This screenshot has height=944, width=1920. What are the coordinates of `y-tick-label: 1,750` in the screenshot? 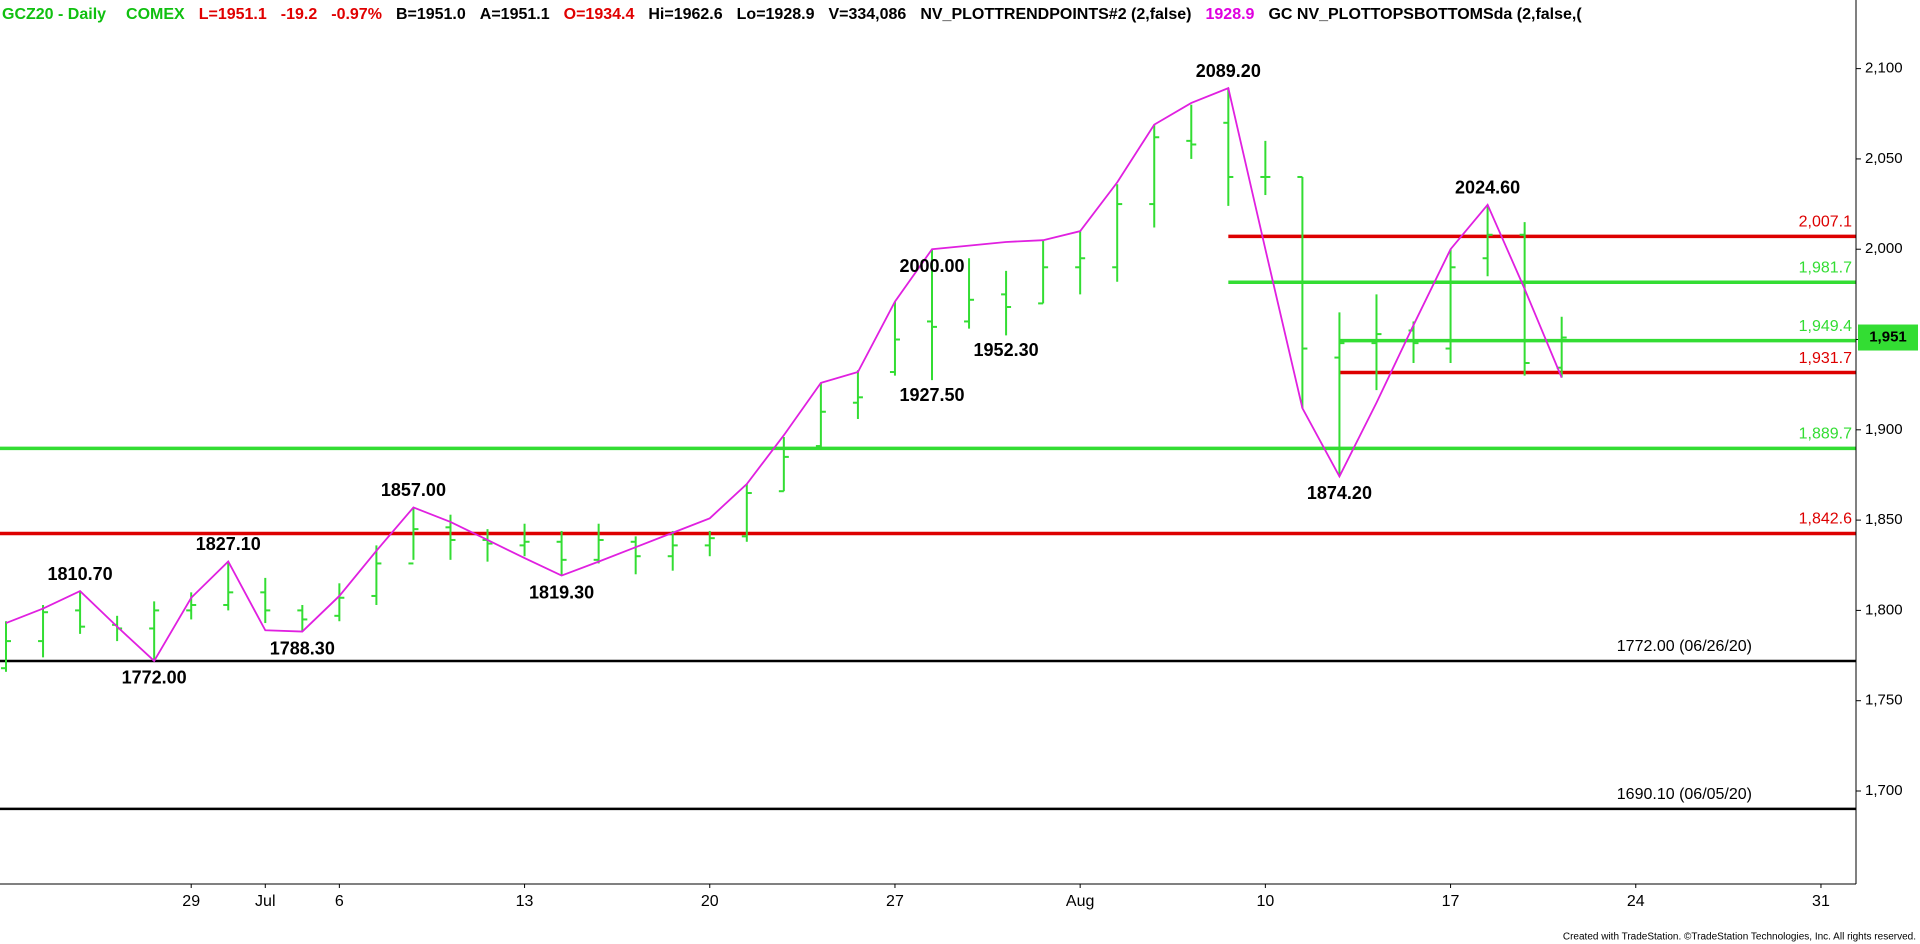 It's located at (1884, 700).